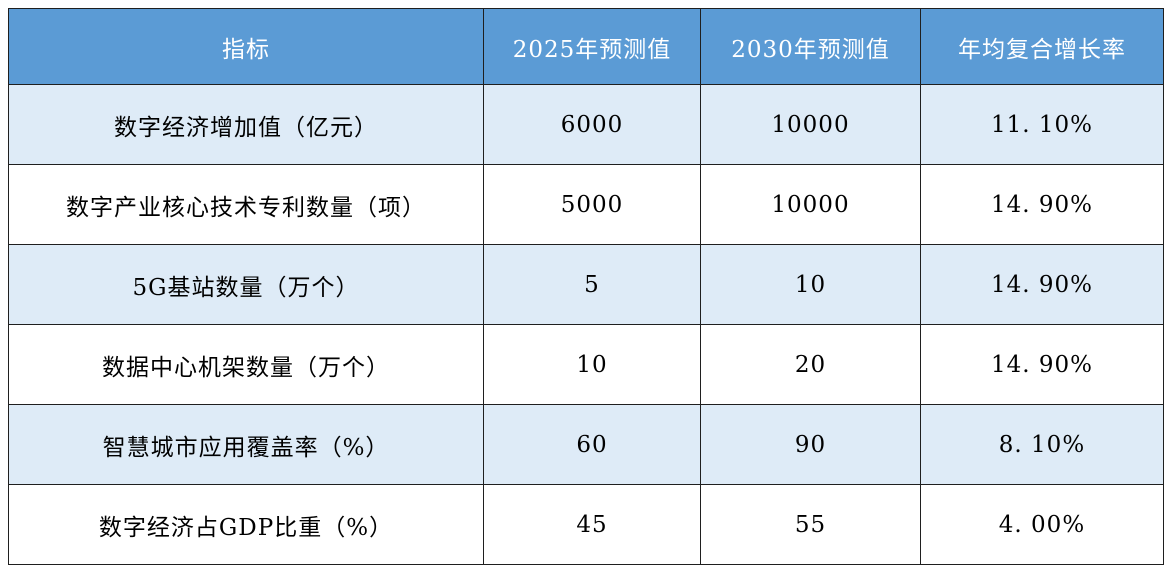 Image resolution: width=1170 pixels, height=573 pixels. I want to click on table-row: 智慧城市应用覆盖率（%） 60 90 8. 10%, so click(586, 444).